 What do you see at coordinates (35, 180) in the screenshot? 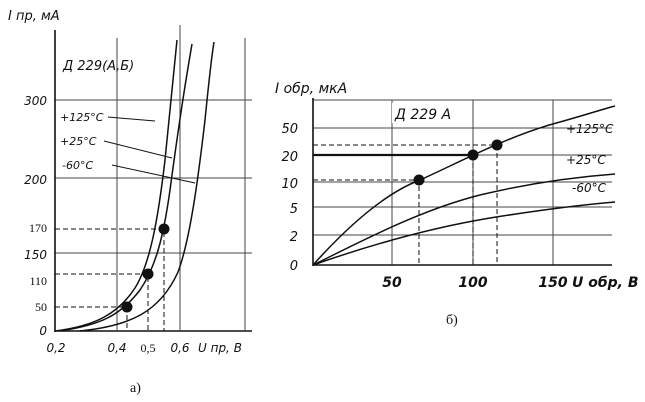
I see `y-tick-label: 200` at bounding box center [35, 180].